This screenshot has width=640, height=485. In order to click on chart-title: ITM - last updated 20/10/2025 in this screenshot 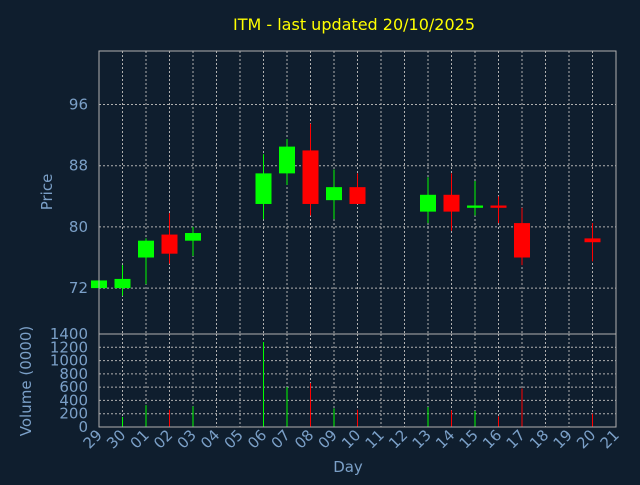, I will do `click(354, 24)`.